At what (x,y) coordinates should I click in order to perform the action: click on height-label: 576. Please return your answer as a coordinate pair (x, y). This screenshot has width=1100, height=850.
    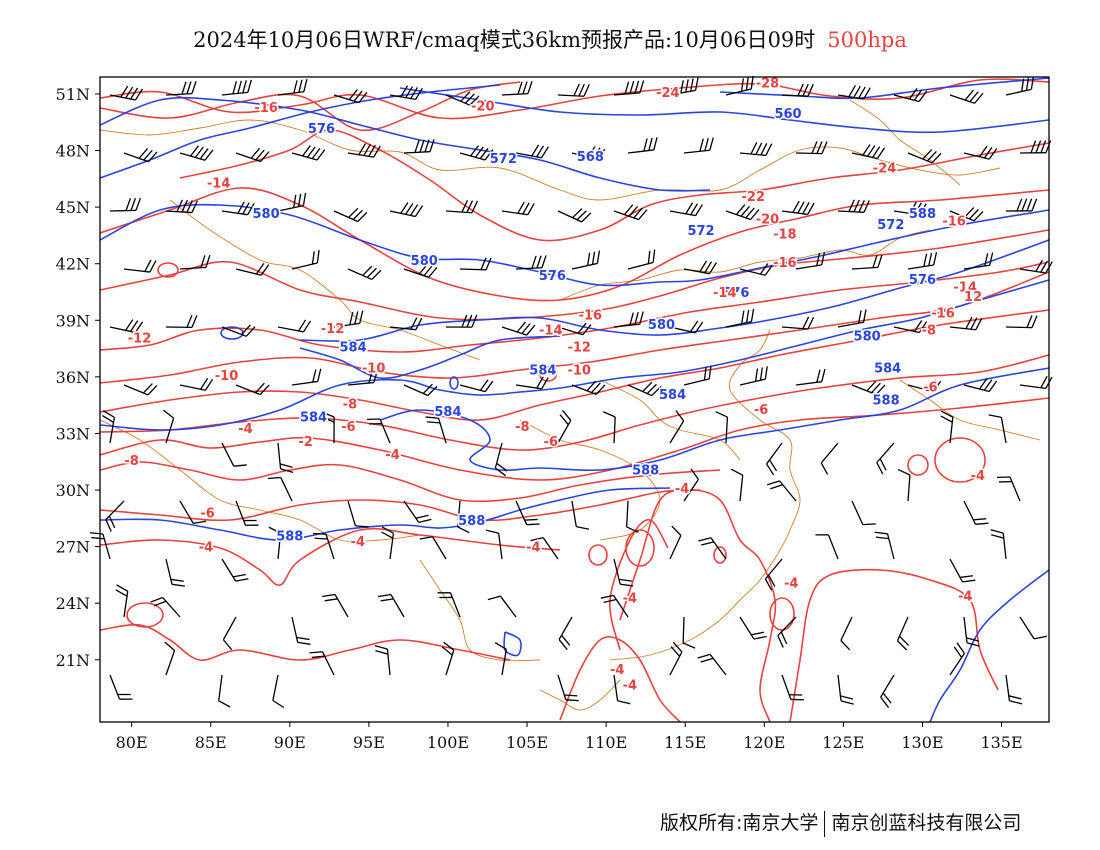
    Looking at the image, I should click on (735, 293).